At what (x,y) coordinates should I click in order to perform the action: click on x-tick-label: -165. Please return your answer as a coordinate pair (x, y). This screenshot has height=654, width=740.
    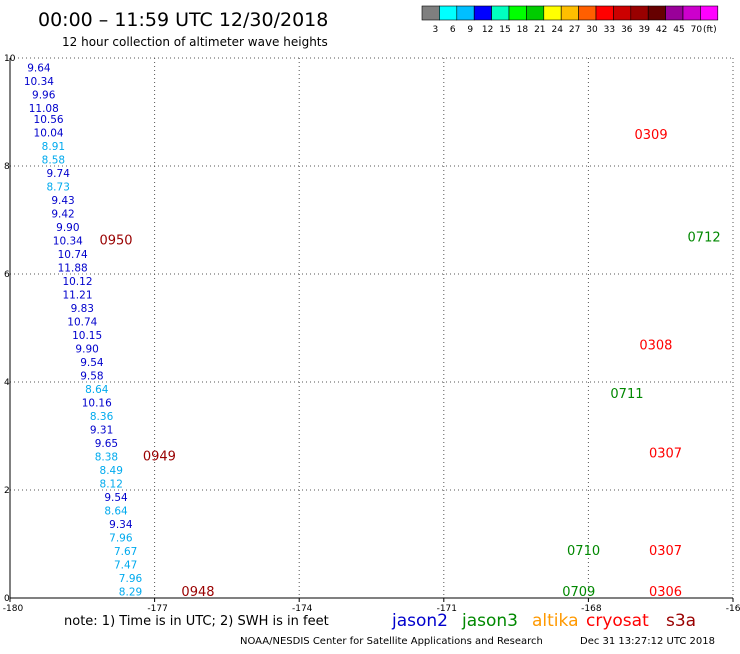
    Looking at the image, I should click on (733, 609).